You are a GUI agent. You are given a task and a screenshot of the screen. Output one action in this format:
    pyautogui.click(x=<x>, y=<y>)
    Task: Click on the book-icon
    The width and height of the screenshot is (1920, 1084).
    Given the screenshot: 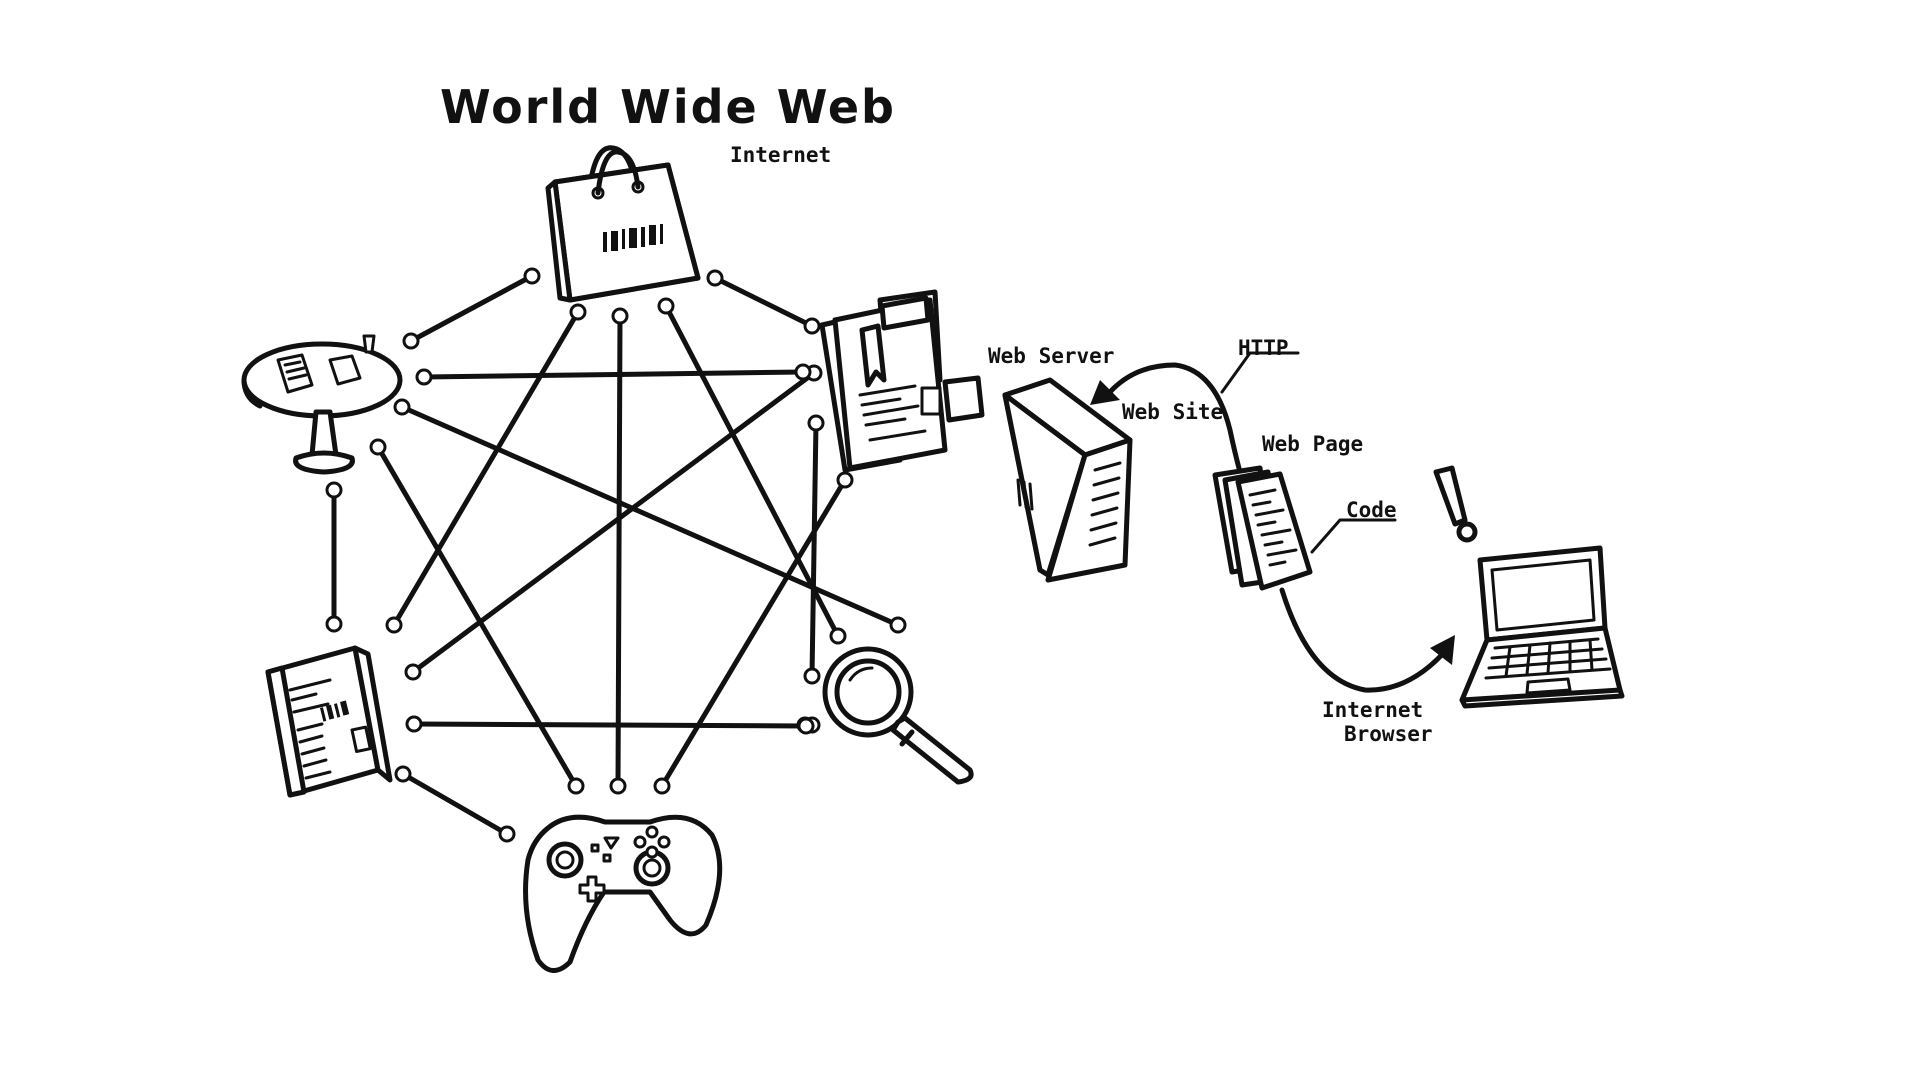 What is the action you would take?
    pyautogui.click(x=329, y=721)
    